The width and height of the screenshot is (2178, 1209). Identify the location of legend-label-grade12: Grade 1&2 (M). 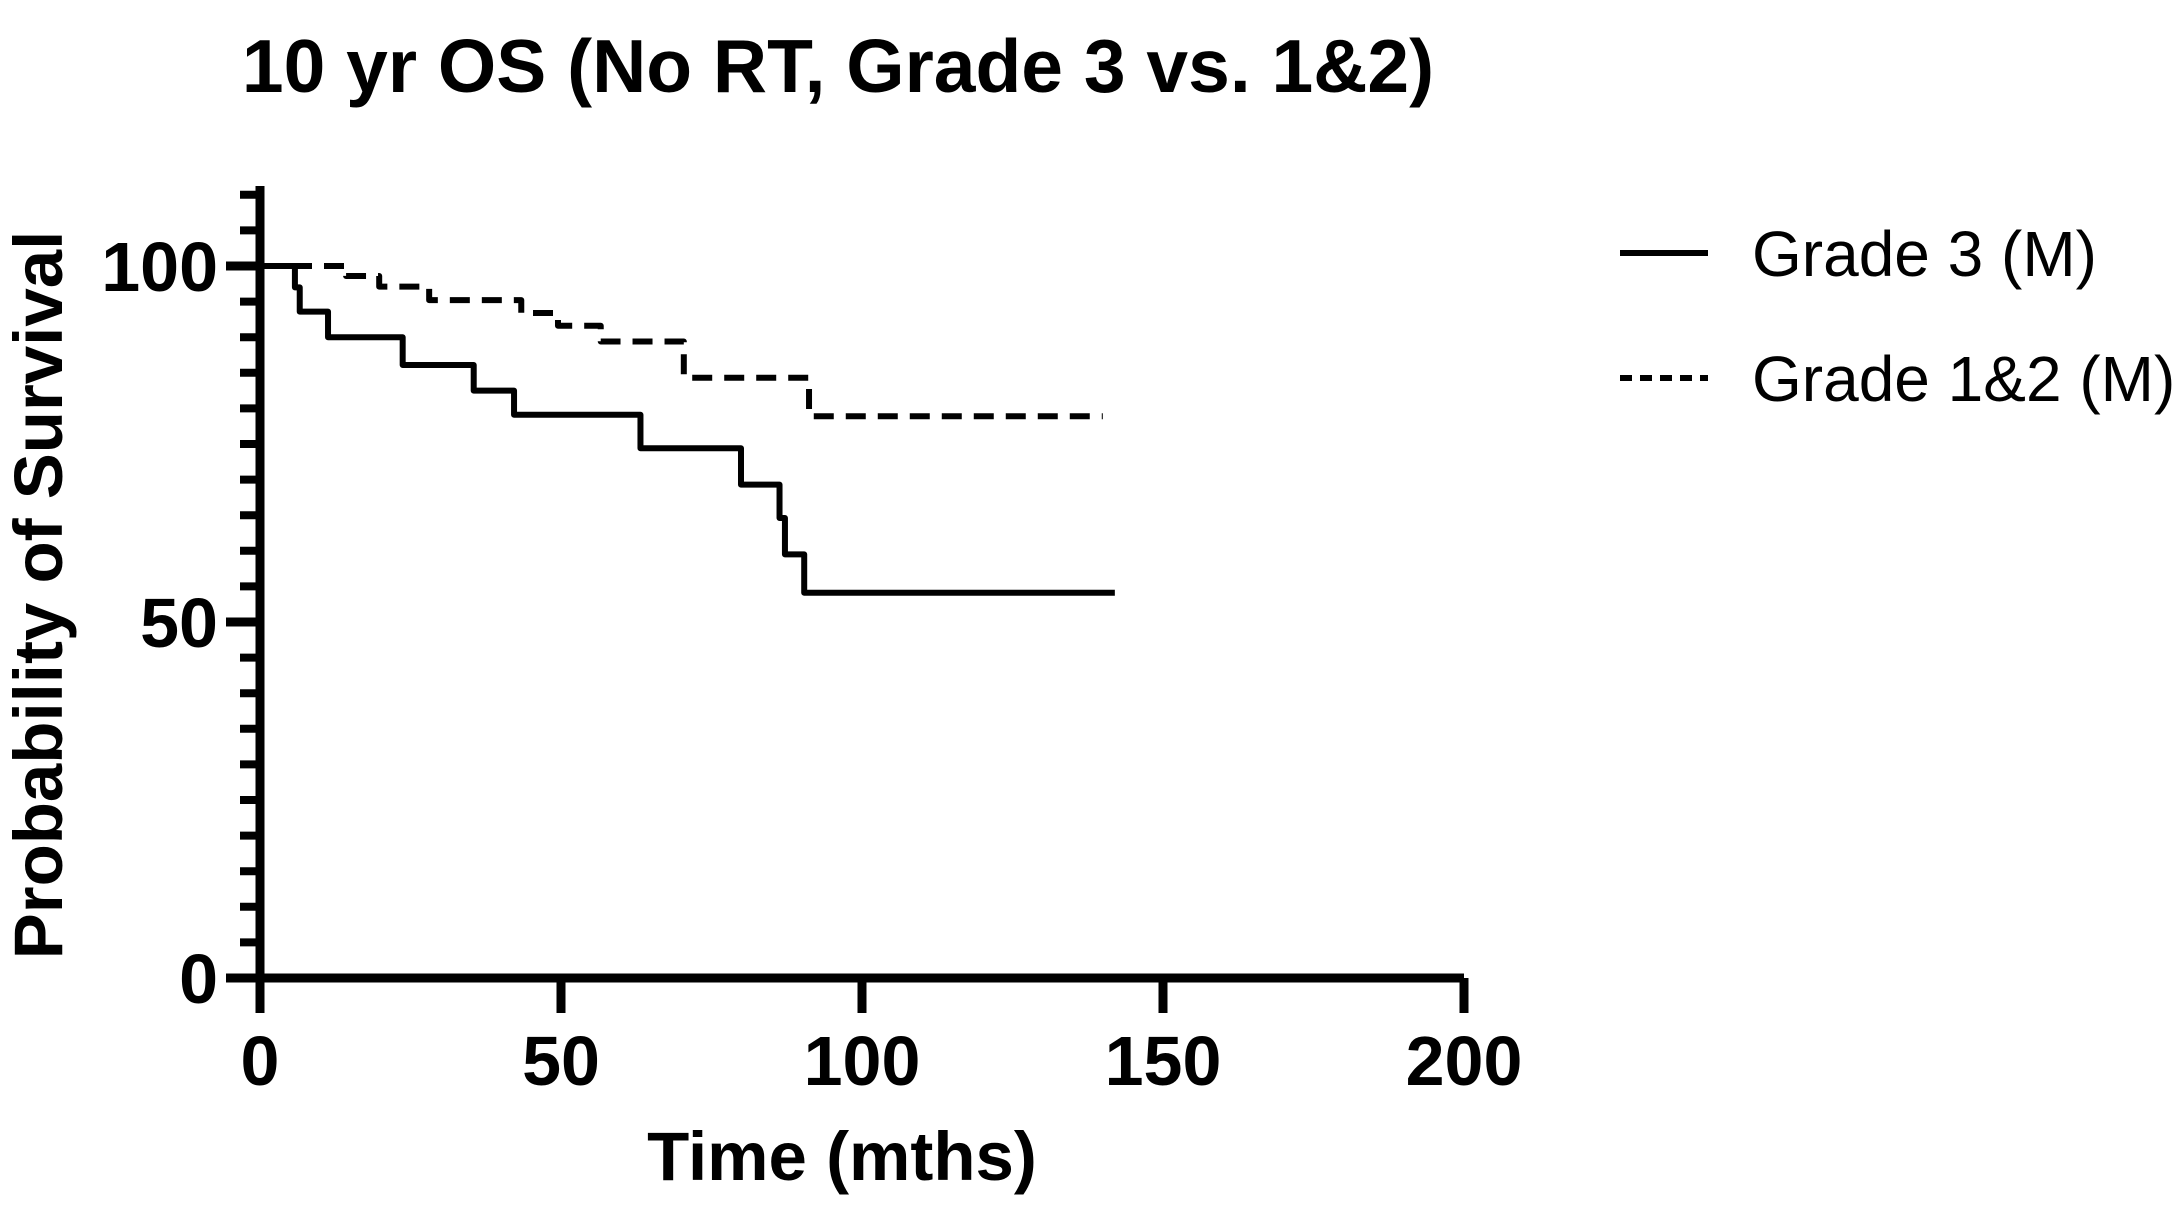
(1963, 379).